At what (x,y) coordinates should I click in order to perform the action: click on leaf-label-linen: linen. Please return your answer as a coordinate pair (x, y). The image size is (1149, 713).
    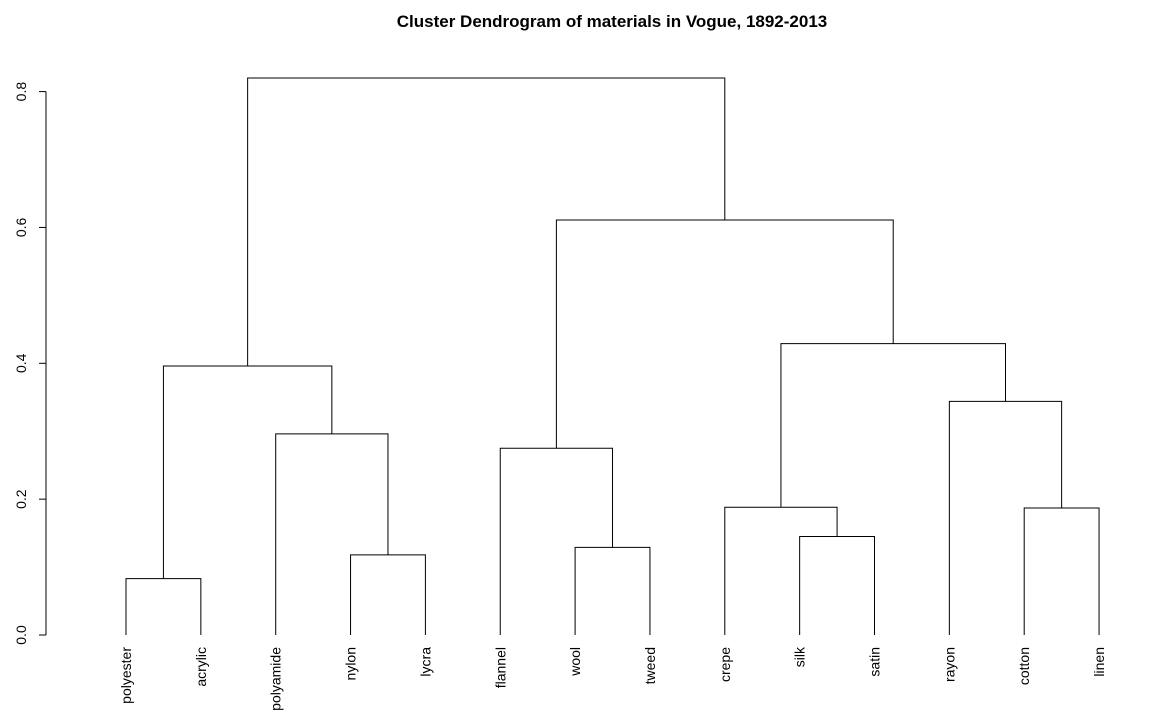
    Looking at the image, I should click on (1099, 662).